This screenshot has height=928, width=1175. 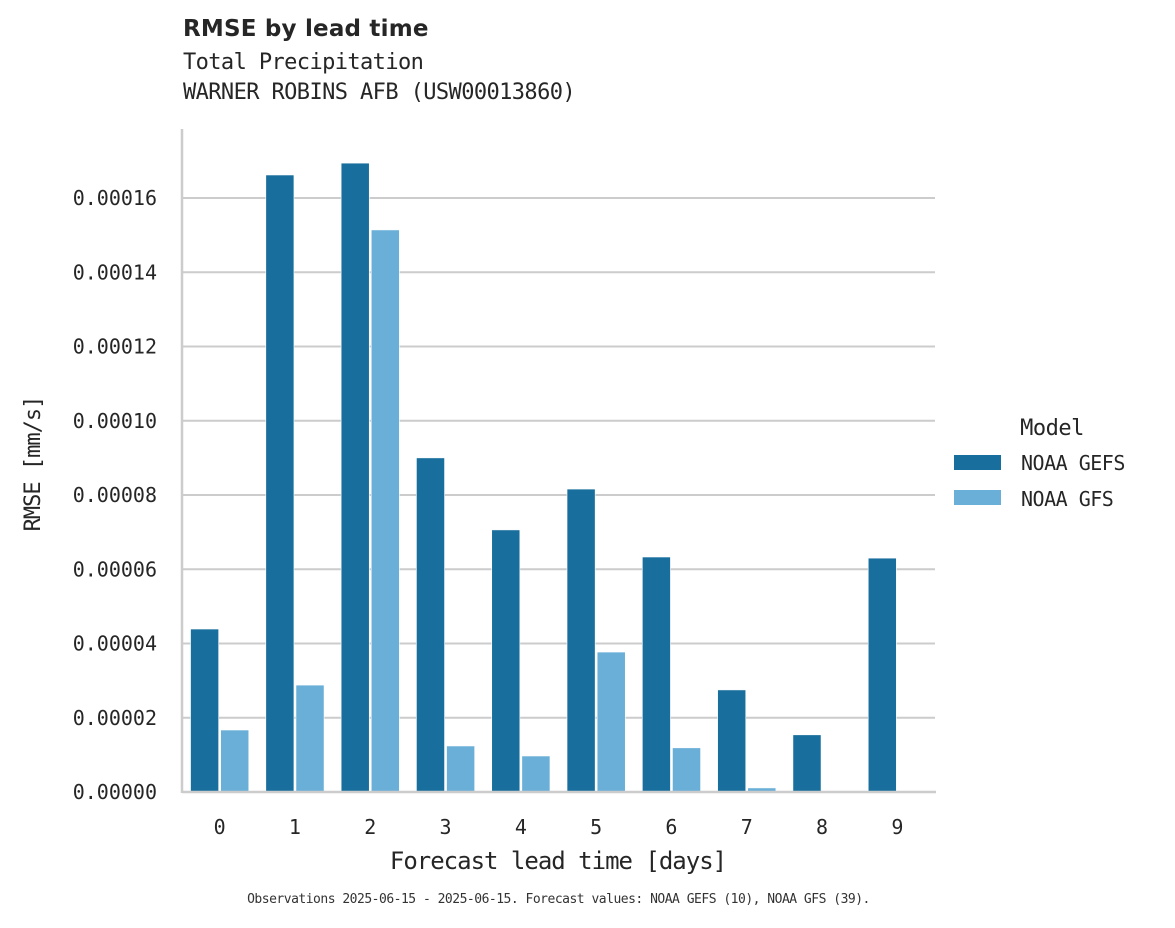 What do you see at coordinates (977, 497) in the screenshot?
I see `legend-swatch-gfs` at bounding box center [977, 497].